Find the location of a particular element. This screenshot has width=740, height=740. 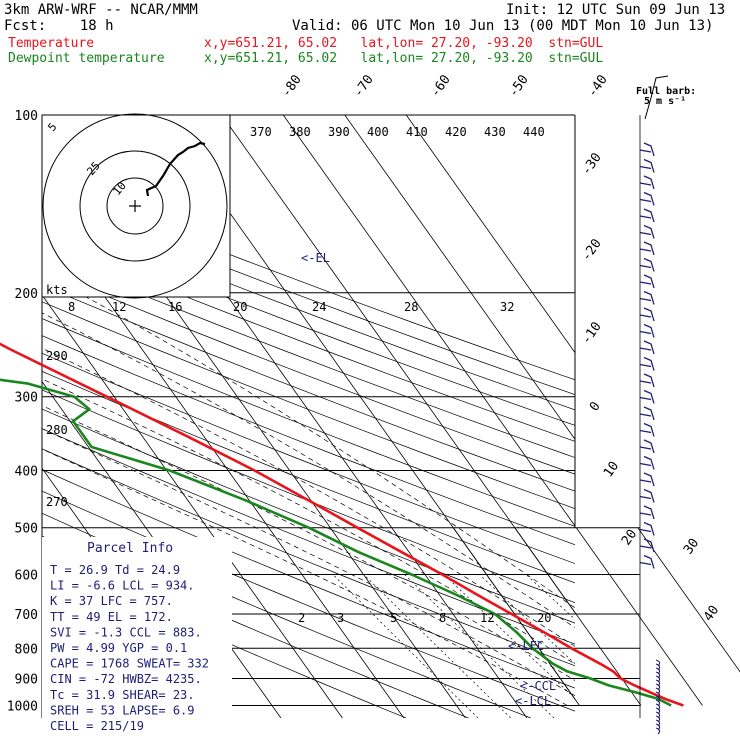

mixing-ratio-label: 2 is located at coordinates (301, 618).